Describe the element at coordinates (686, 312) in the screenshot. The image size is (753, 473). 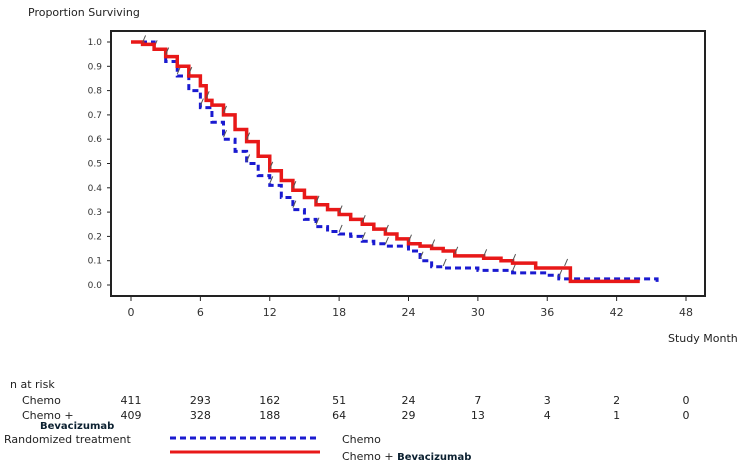
I see `x-tick-label: 48` at that location.